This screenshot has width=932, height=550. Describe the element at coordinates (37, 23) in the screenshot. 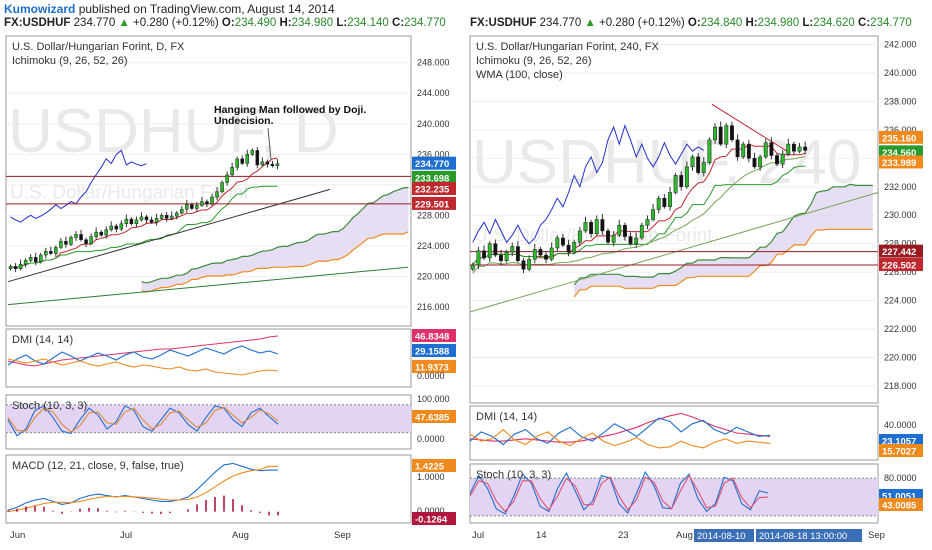

I see `left-symbol: FX:USDHUF` at that location.